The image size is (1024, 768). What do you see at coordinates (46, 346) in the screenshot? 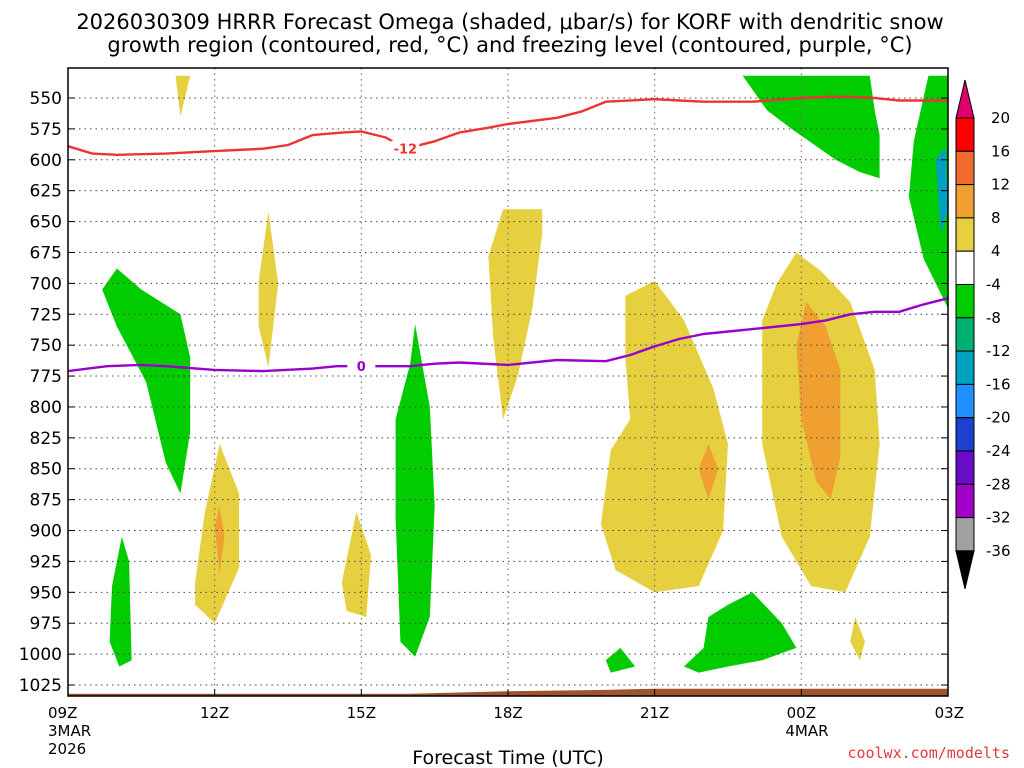
I see `y-tick-label-750: 750` at bounding box center [46, 346].